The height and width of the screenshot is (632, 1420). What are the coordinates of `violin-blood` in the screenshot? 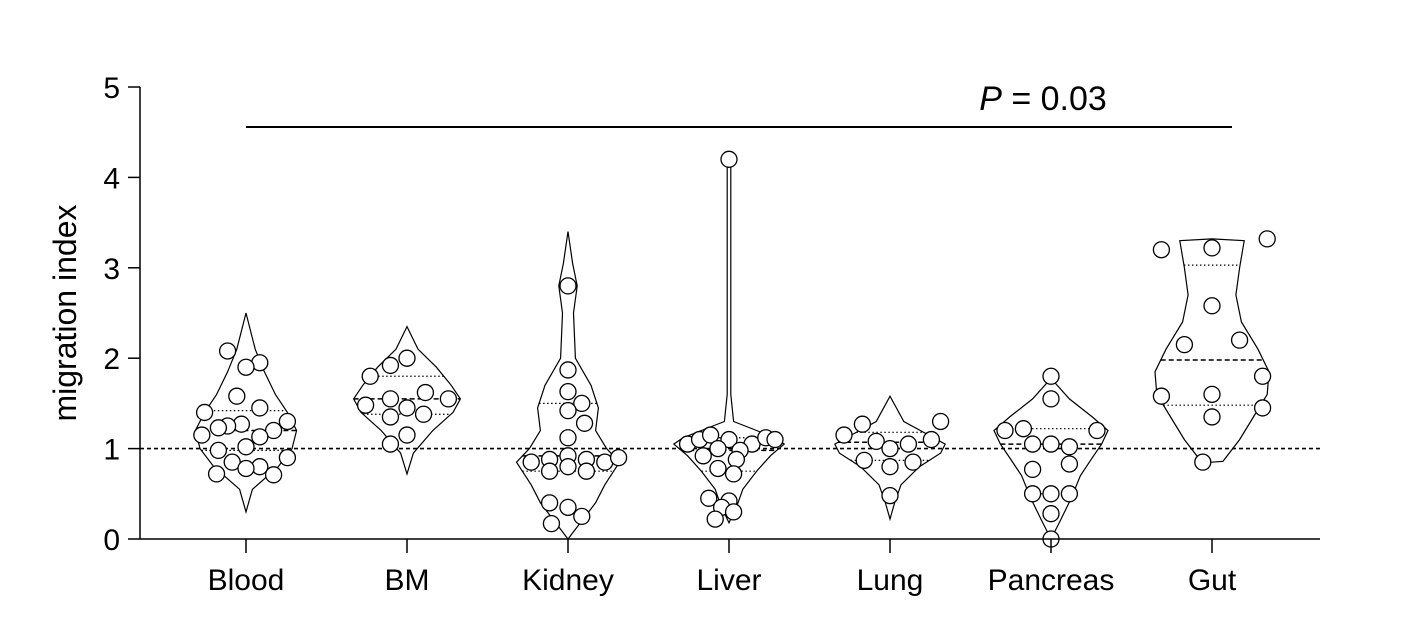 It's located at (246, 413).